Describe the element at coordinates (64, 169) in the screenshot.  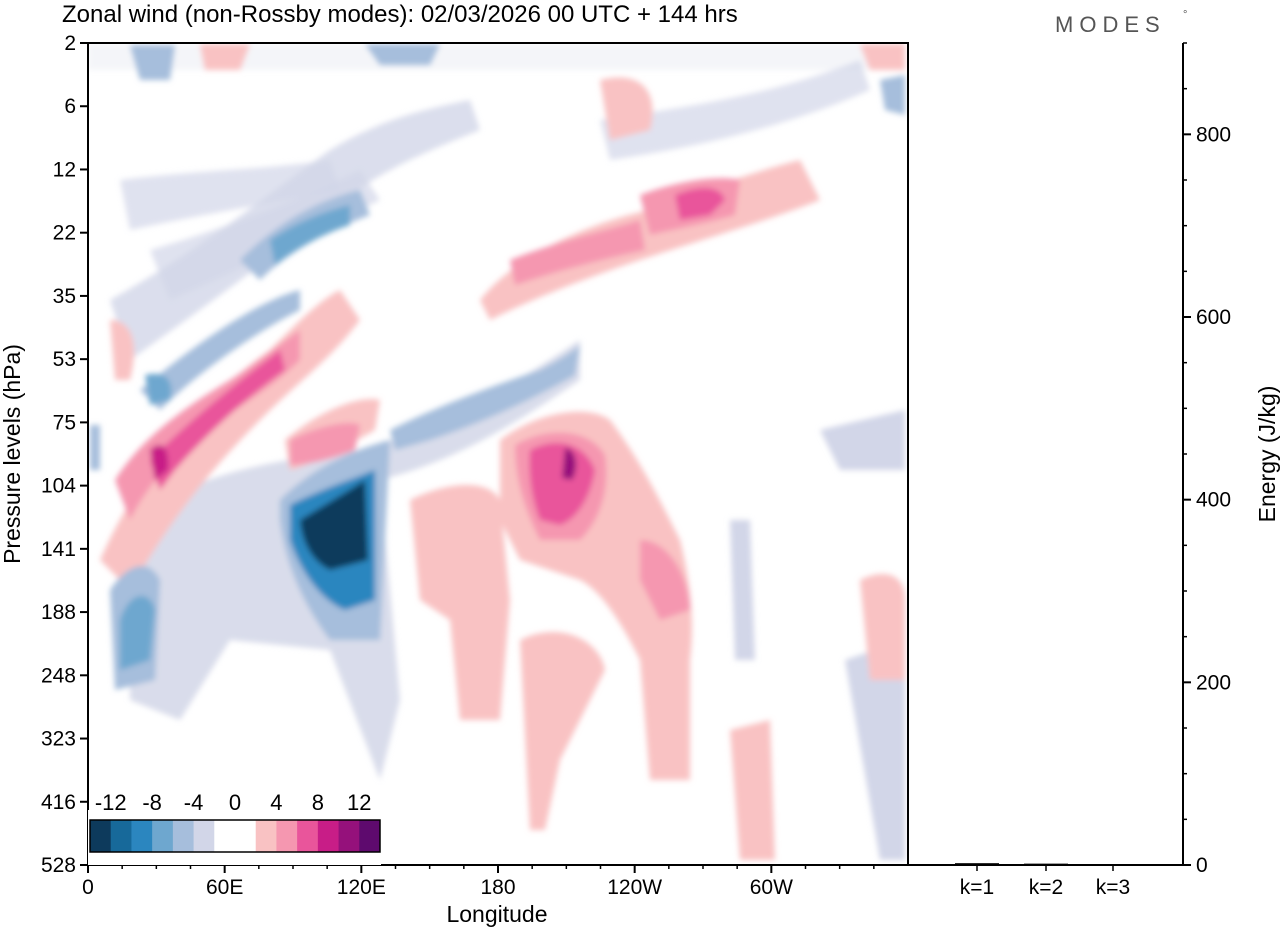
I see `y-tick-label: 12` at that location.